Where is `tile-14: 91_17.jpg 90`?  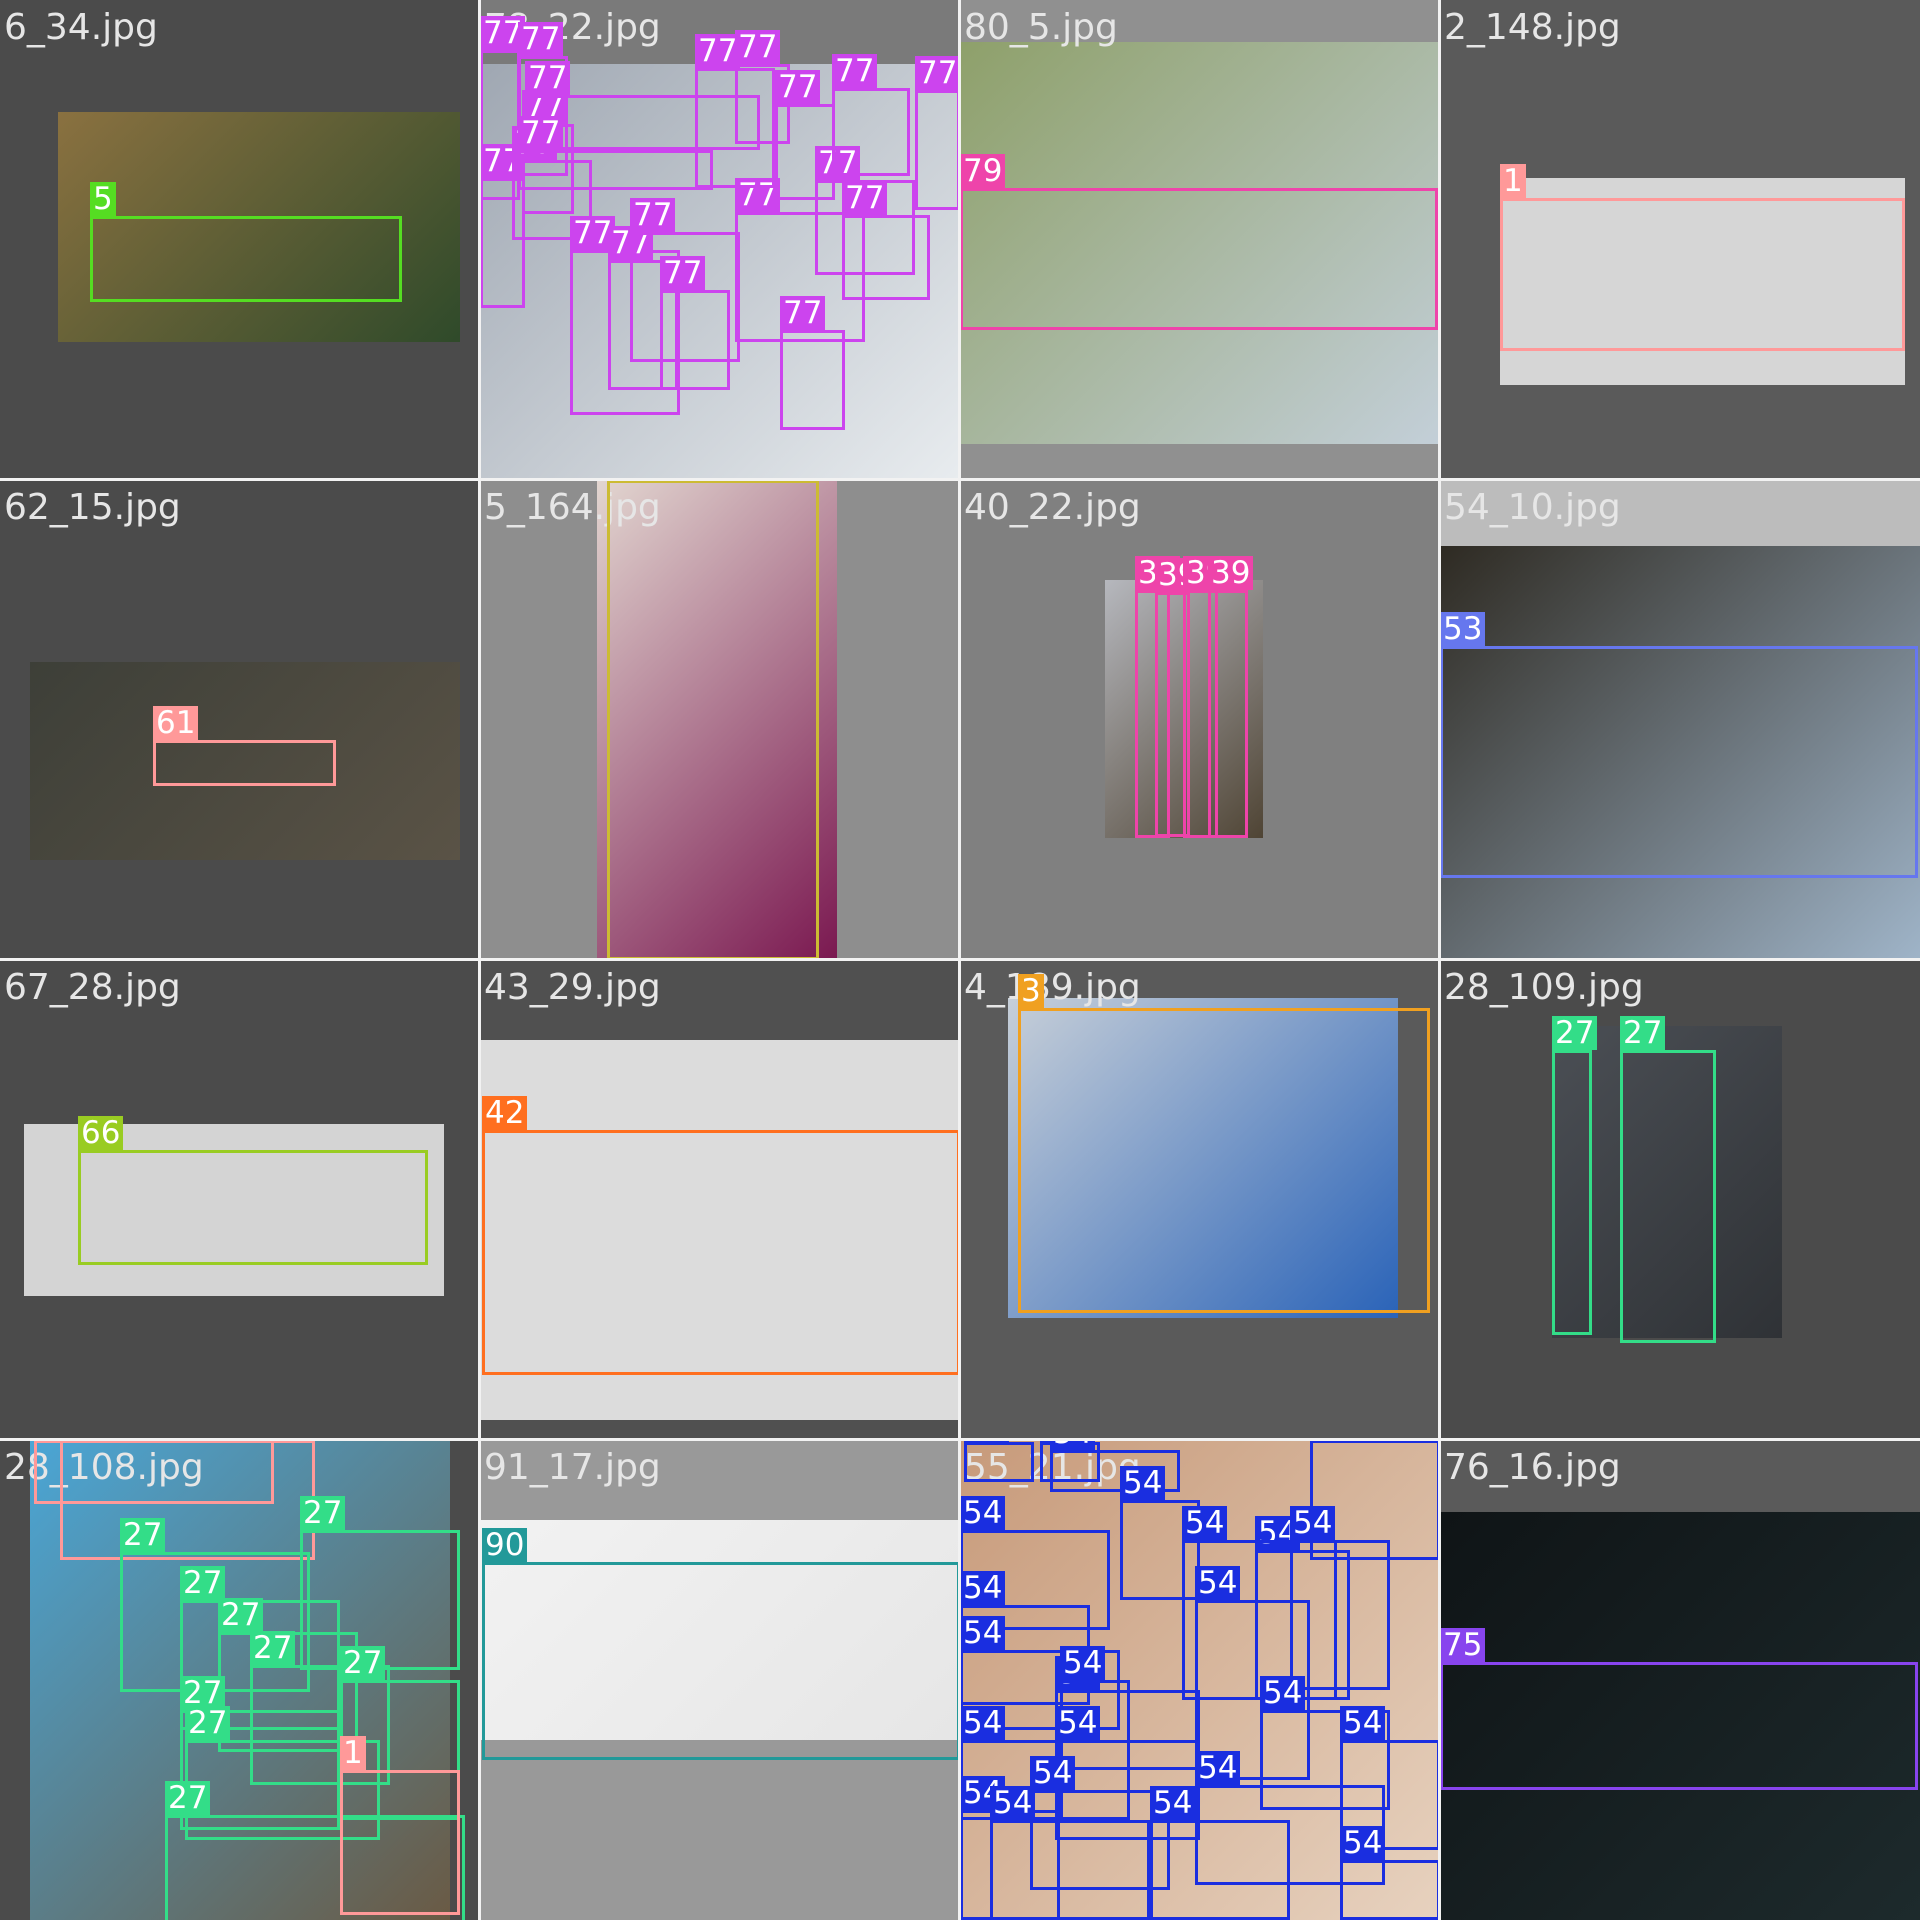
tile-14: 91_17.jpg 90 is located at coordinates (720, 1680).